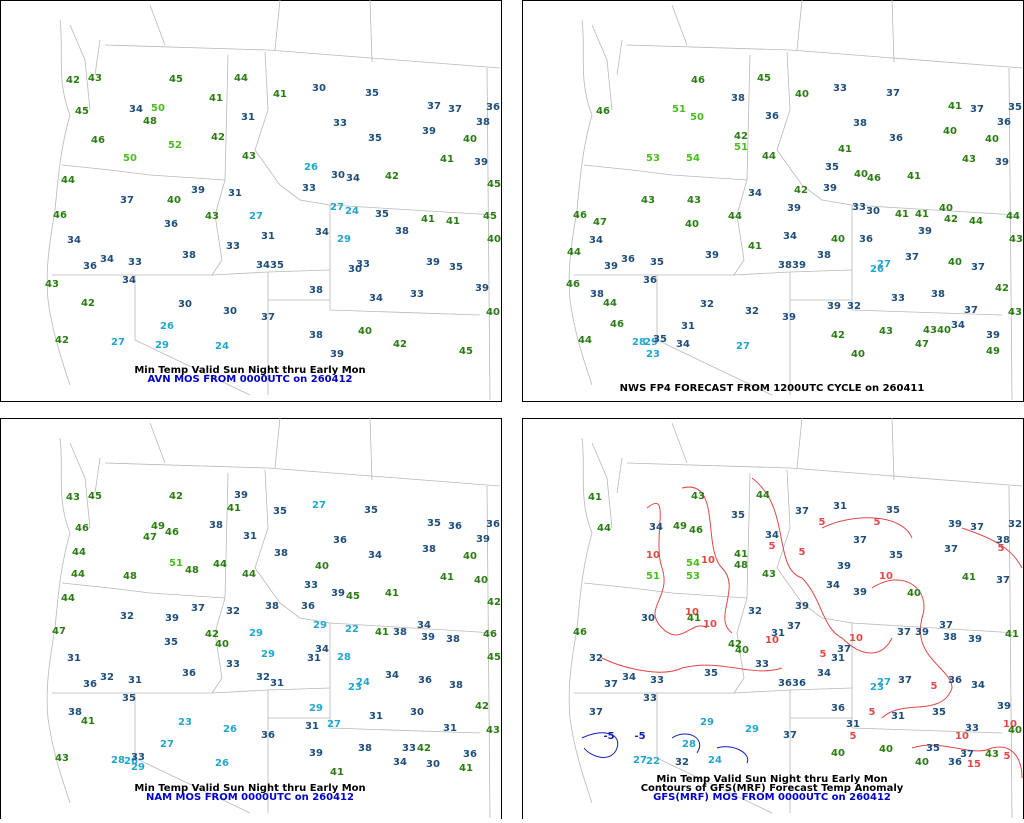 The height and width of the screenshot is (823, 1024). What do you see at coordinates (249, 788) in the screenshot?
I see `panel-title: Min Temp Valid Sun Night thru Early Mon` at bounding box center [249, 788].